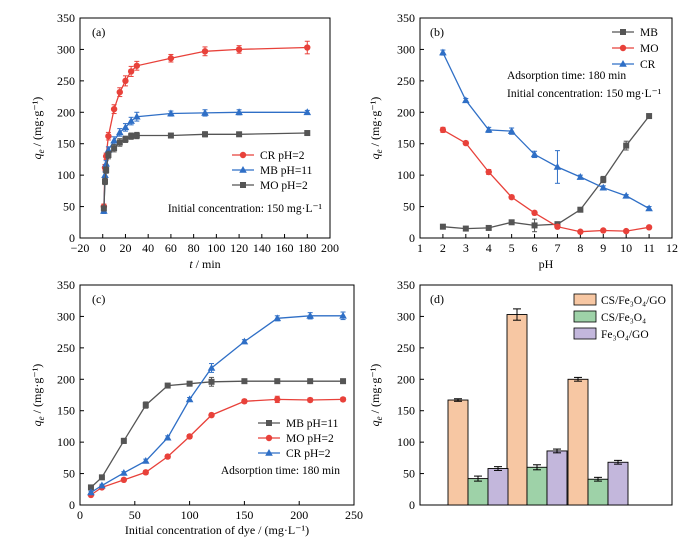 Image resolution: width=697 pixels, height=546 pixels. Describe the element at coordinates (603, 248) in the screenshot. I see `x-tick-label: 9` at that location.